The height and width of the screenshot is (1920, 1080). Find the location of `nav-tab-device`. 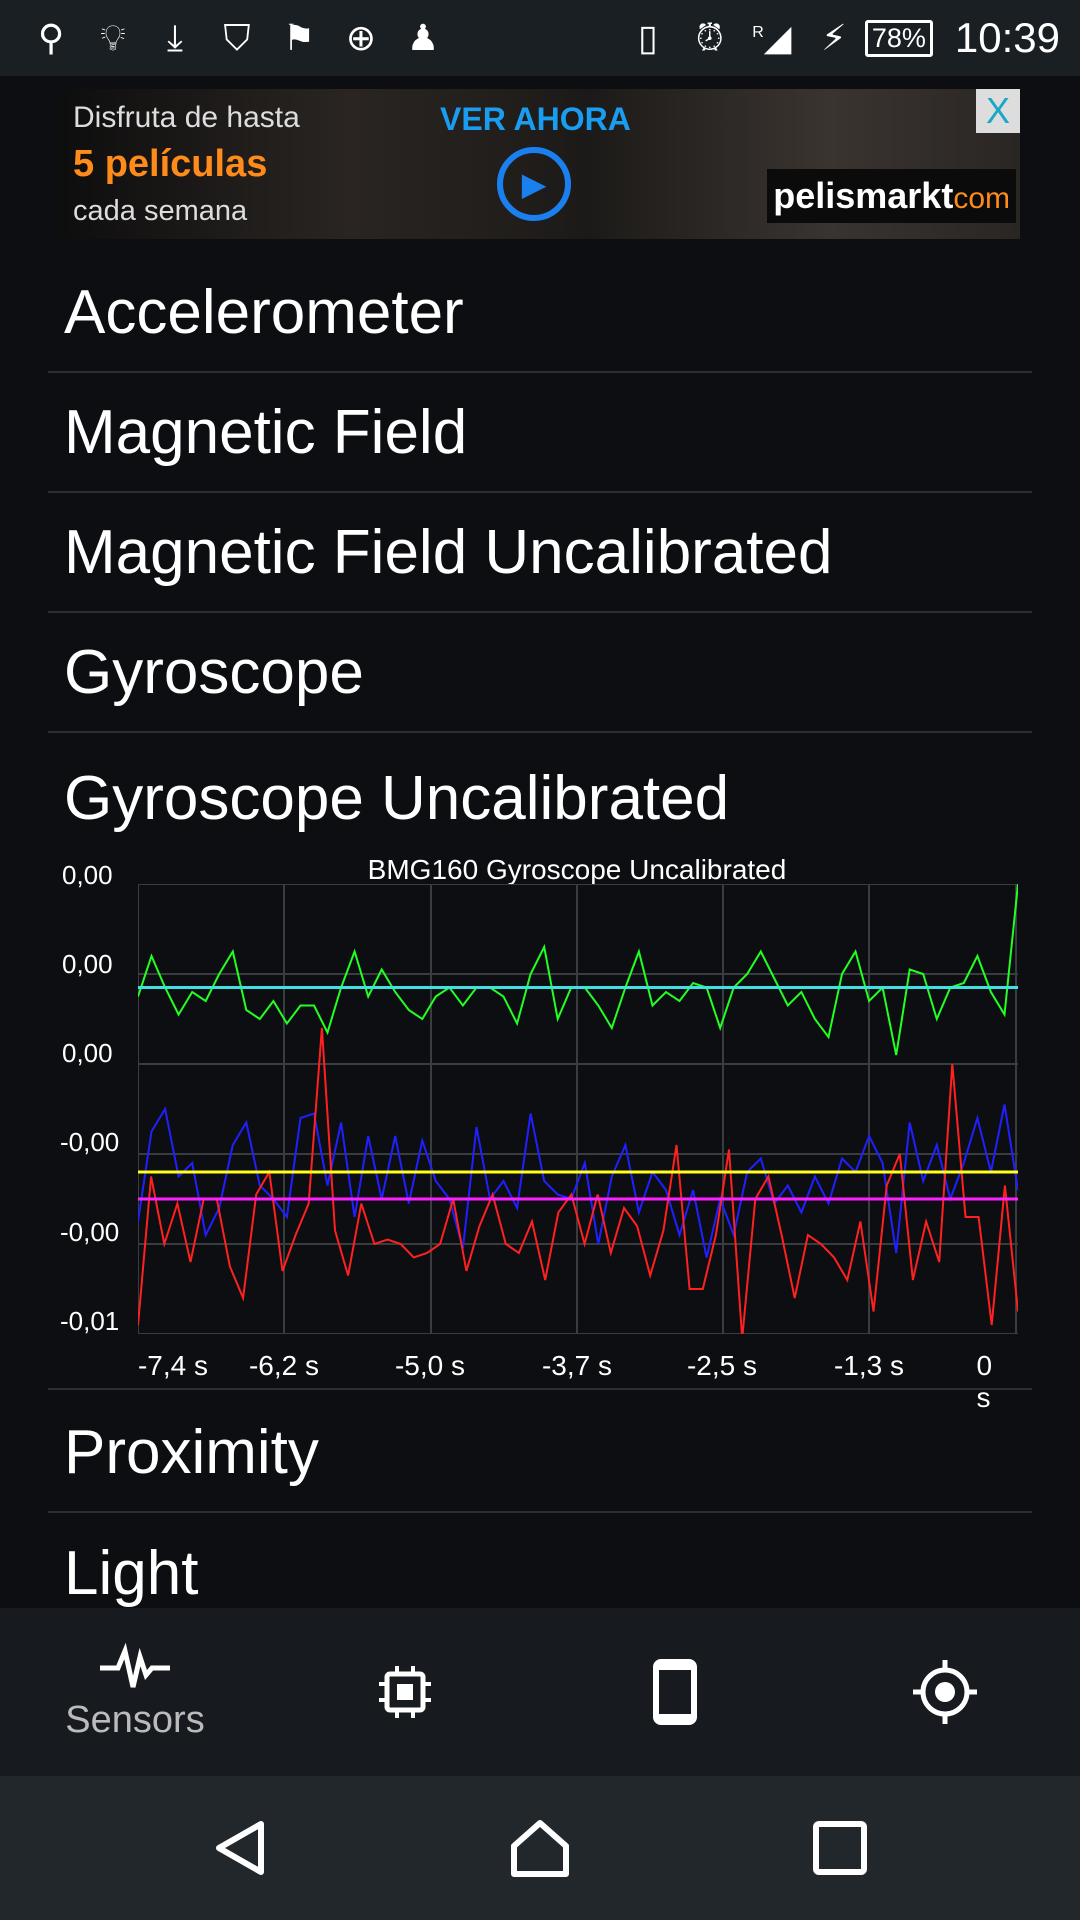

nav-tab-device is located at coordinates (675, 1692).